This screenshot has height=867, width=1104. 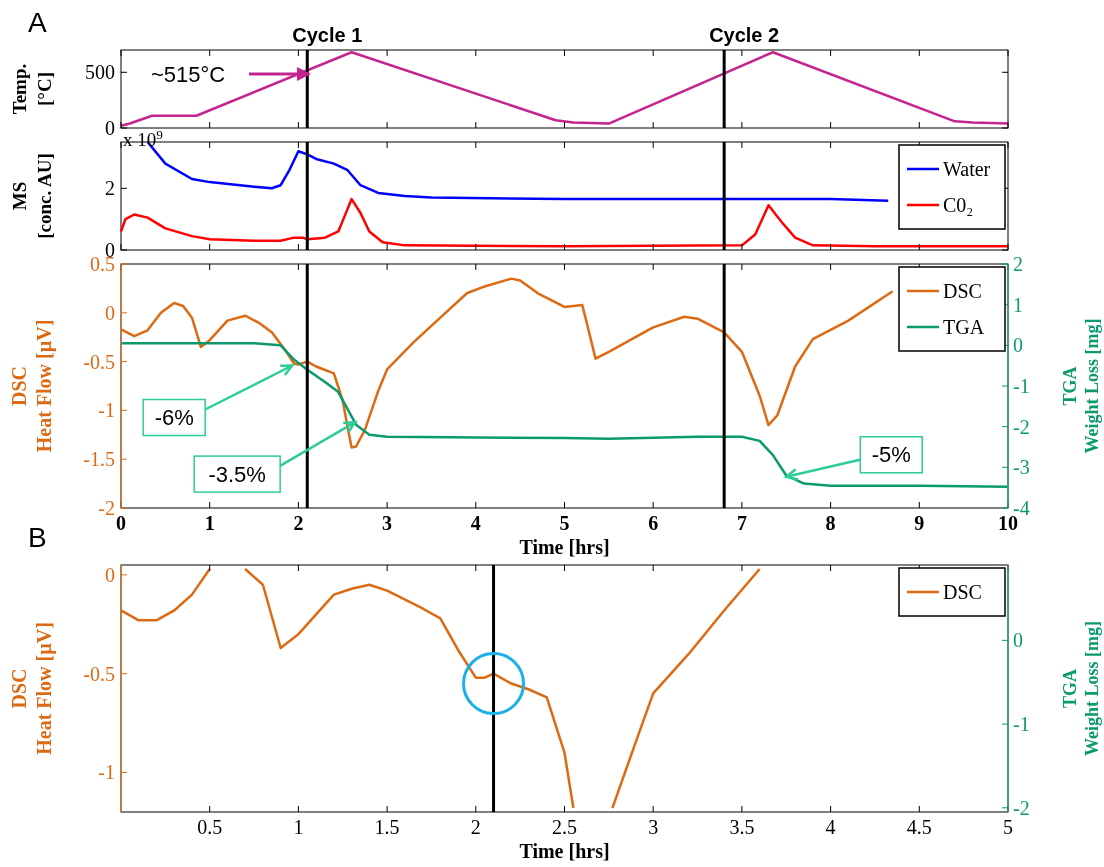 I want to click on y-axis-title: MS [conc. AU], so click(x=32, y=196).